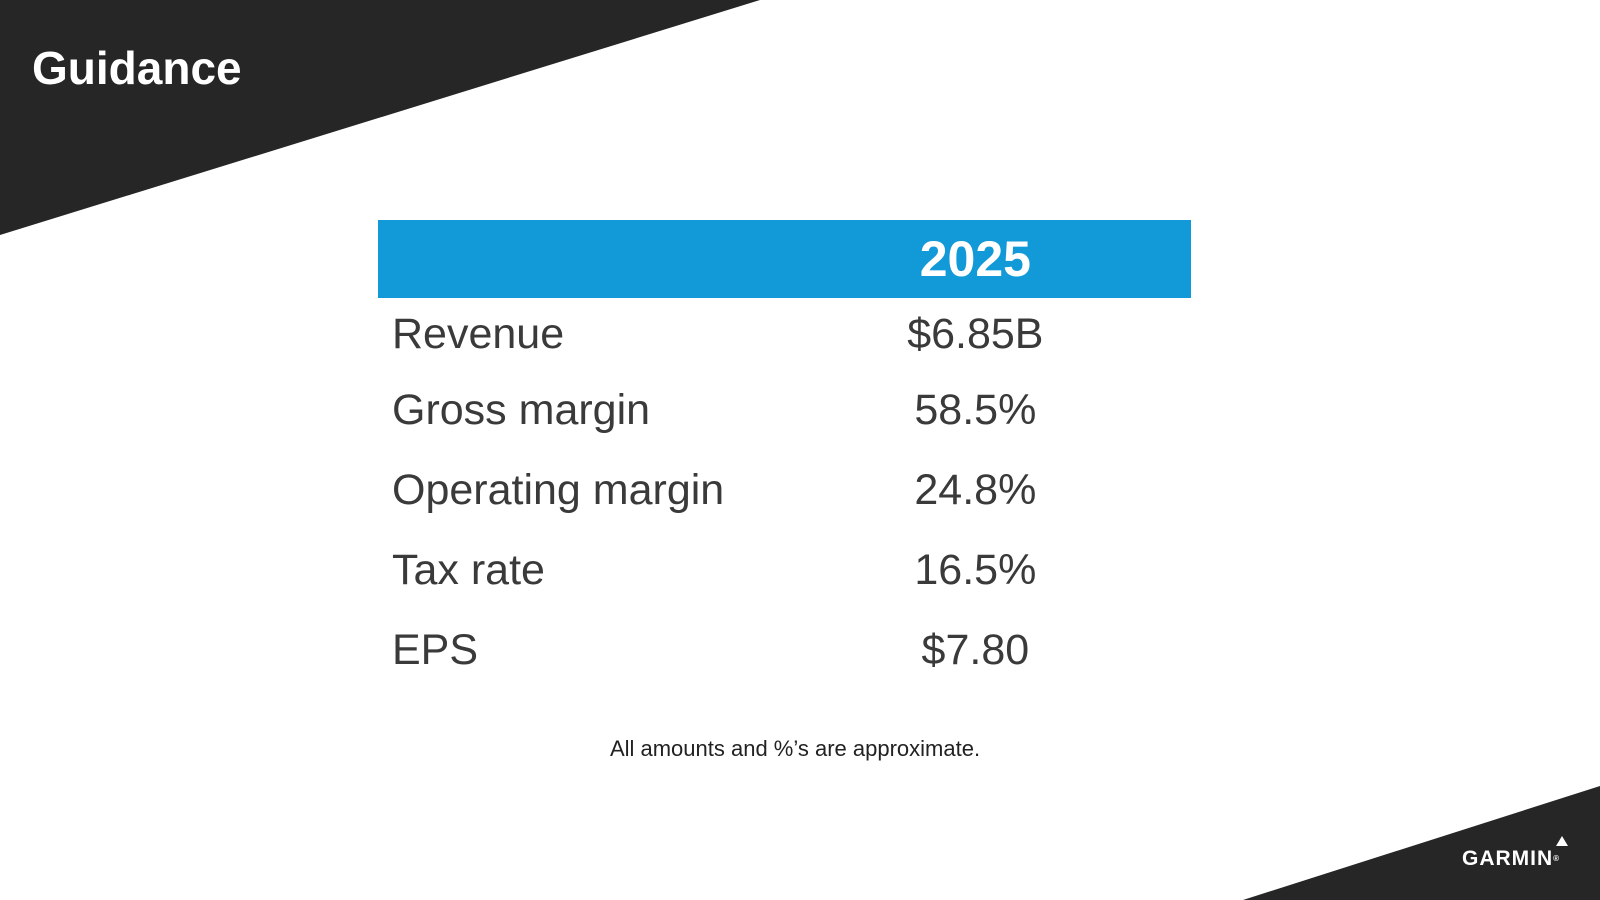 This screenshot has width=1600, height=900. Describe the element at coordinates (558, 489) in the screenshot. I see `row-label-operating-margin: Operating margin` at that location.